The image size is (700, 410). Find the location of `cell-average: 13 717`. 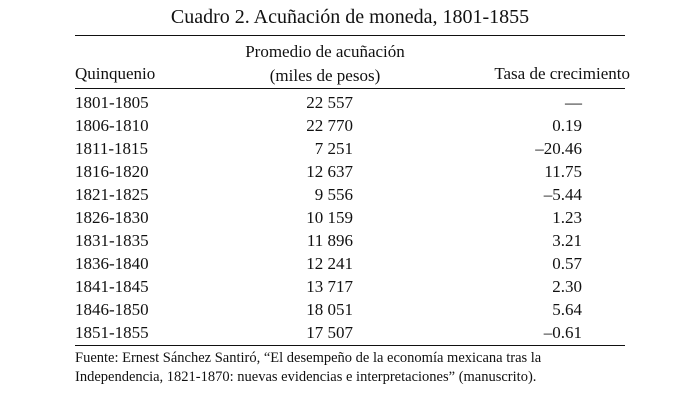

cell-average: 13 717 is located at coordinates (329, 286).